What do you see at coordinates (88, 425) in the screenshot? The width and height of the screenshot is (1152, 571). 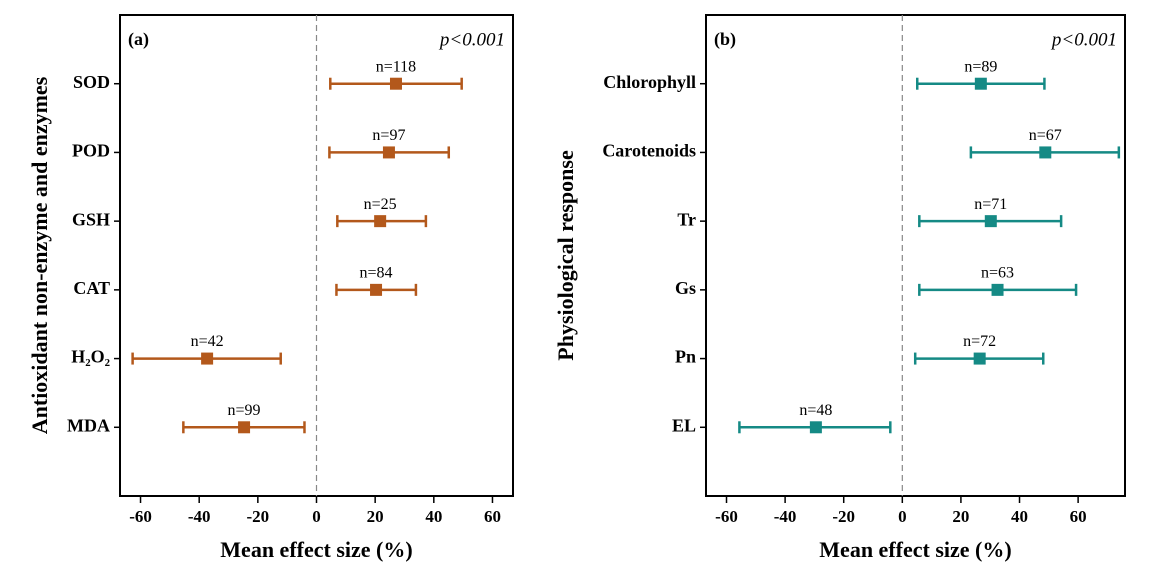 I see `y-tick-label: MDA` at bounding box center [88, 425].